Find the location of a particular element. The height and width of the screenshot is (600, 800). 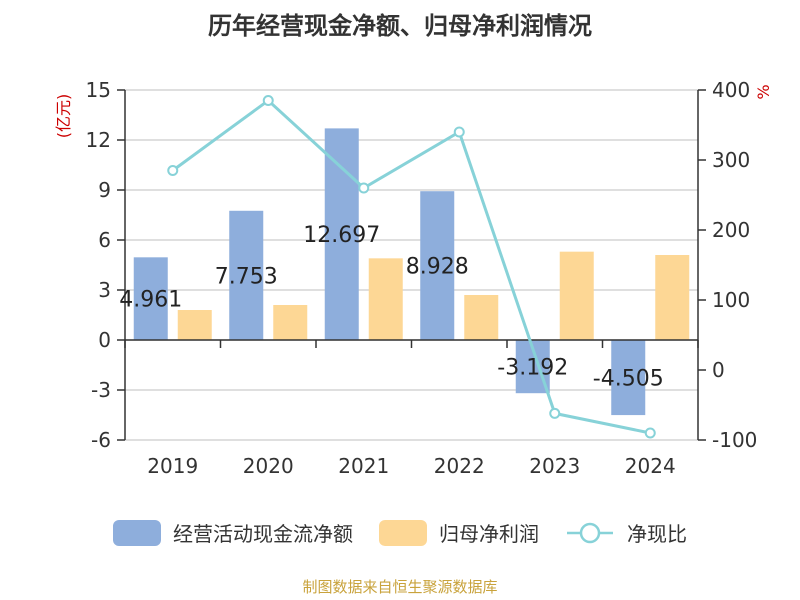

legend-line-marker-icon is located at coordinates (590, 532).